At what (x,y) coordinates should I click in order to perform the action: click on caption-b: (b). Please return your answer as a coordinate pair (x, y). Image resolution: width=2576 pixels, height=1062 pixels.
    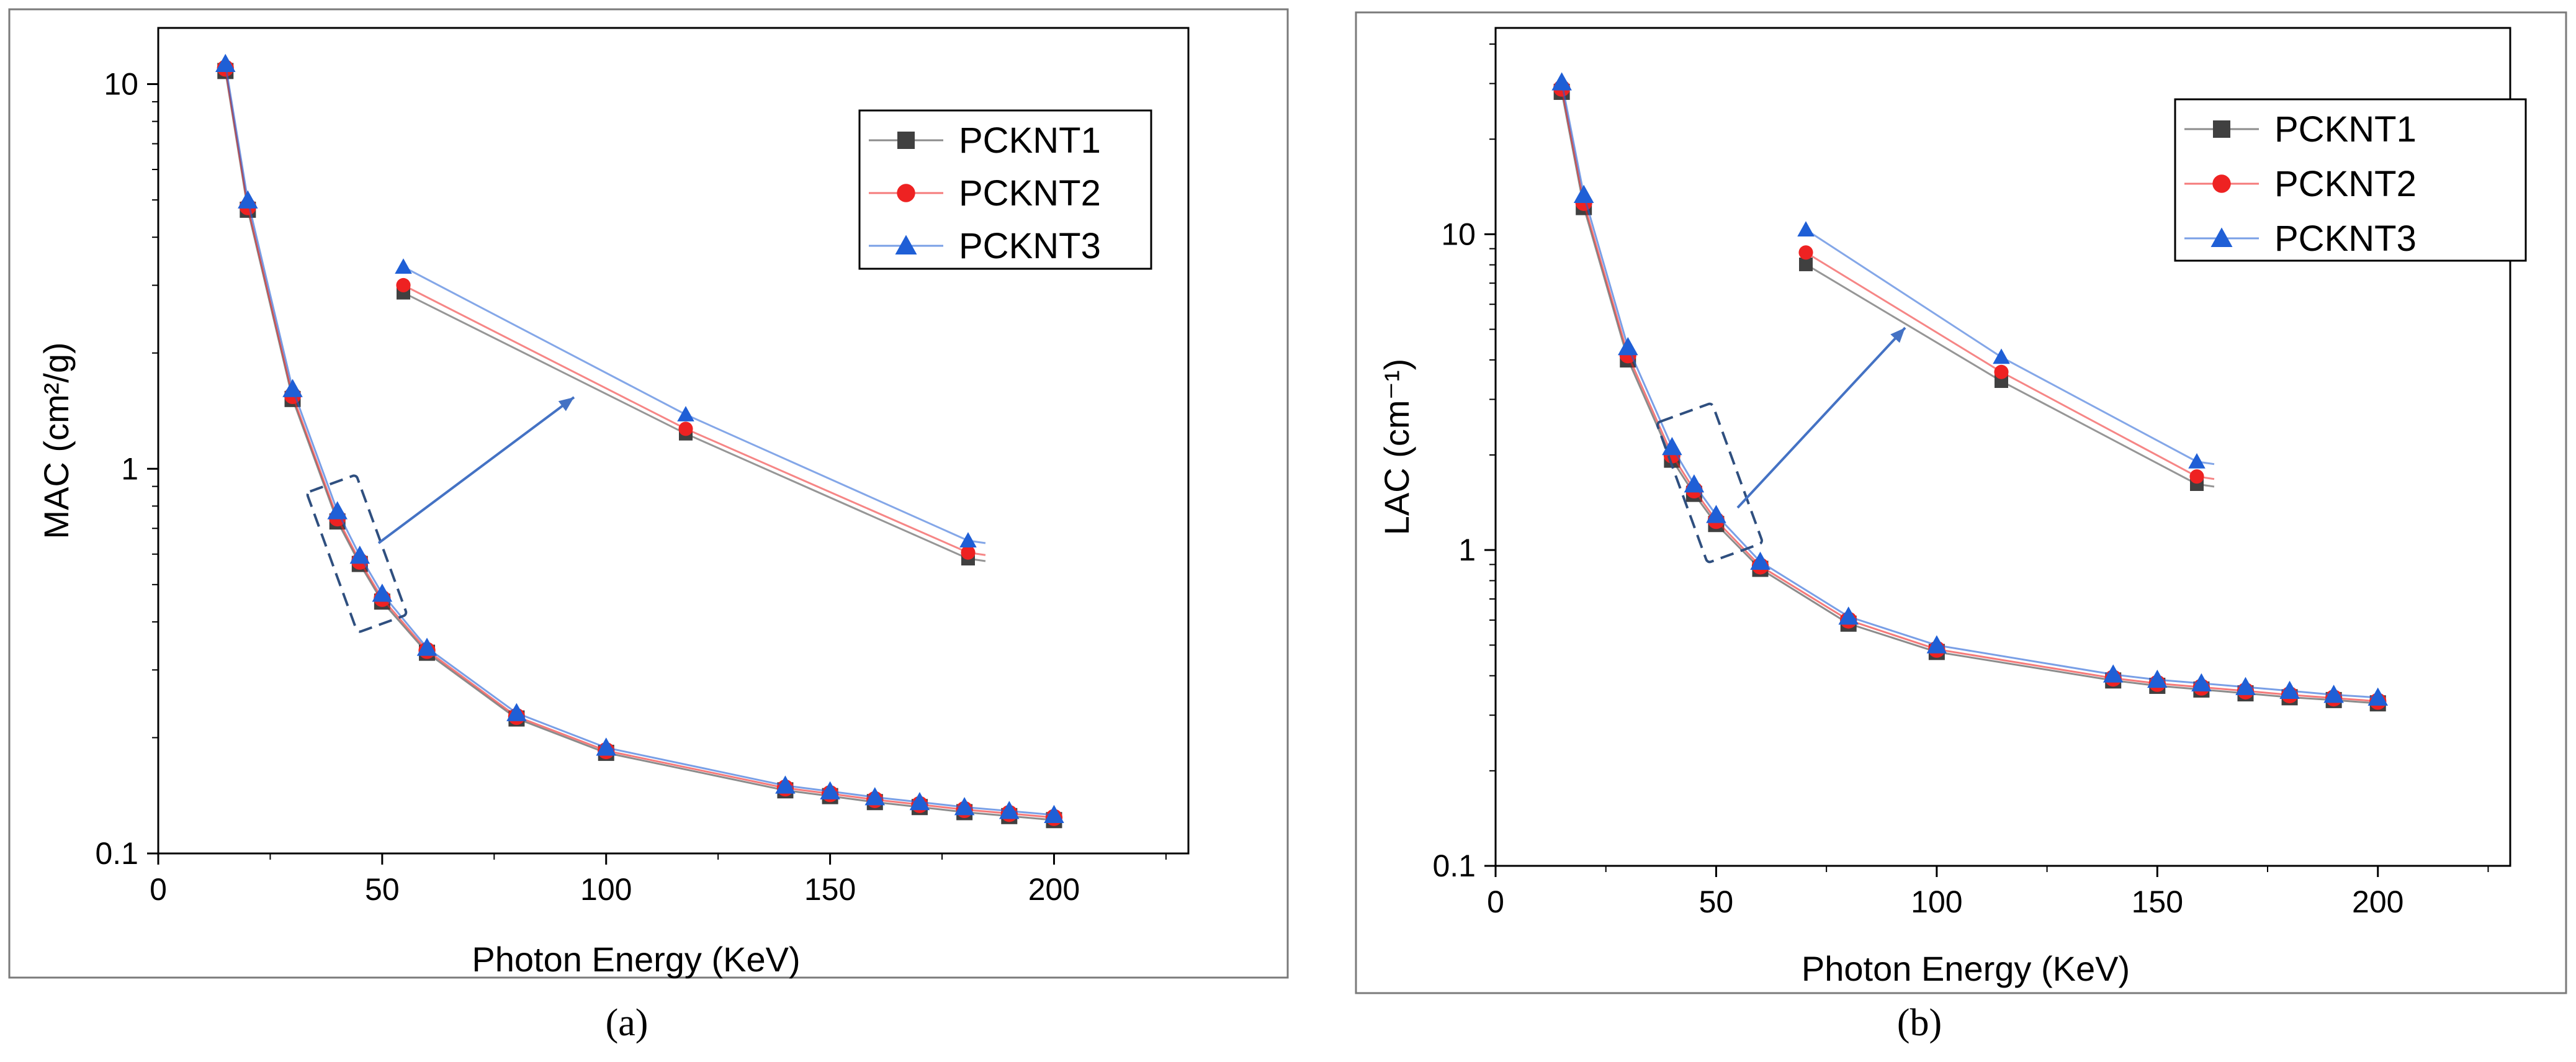
    Looking at the image, I should click on (1920, 1023).